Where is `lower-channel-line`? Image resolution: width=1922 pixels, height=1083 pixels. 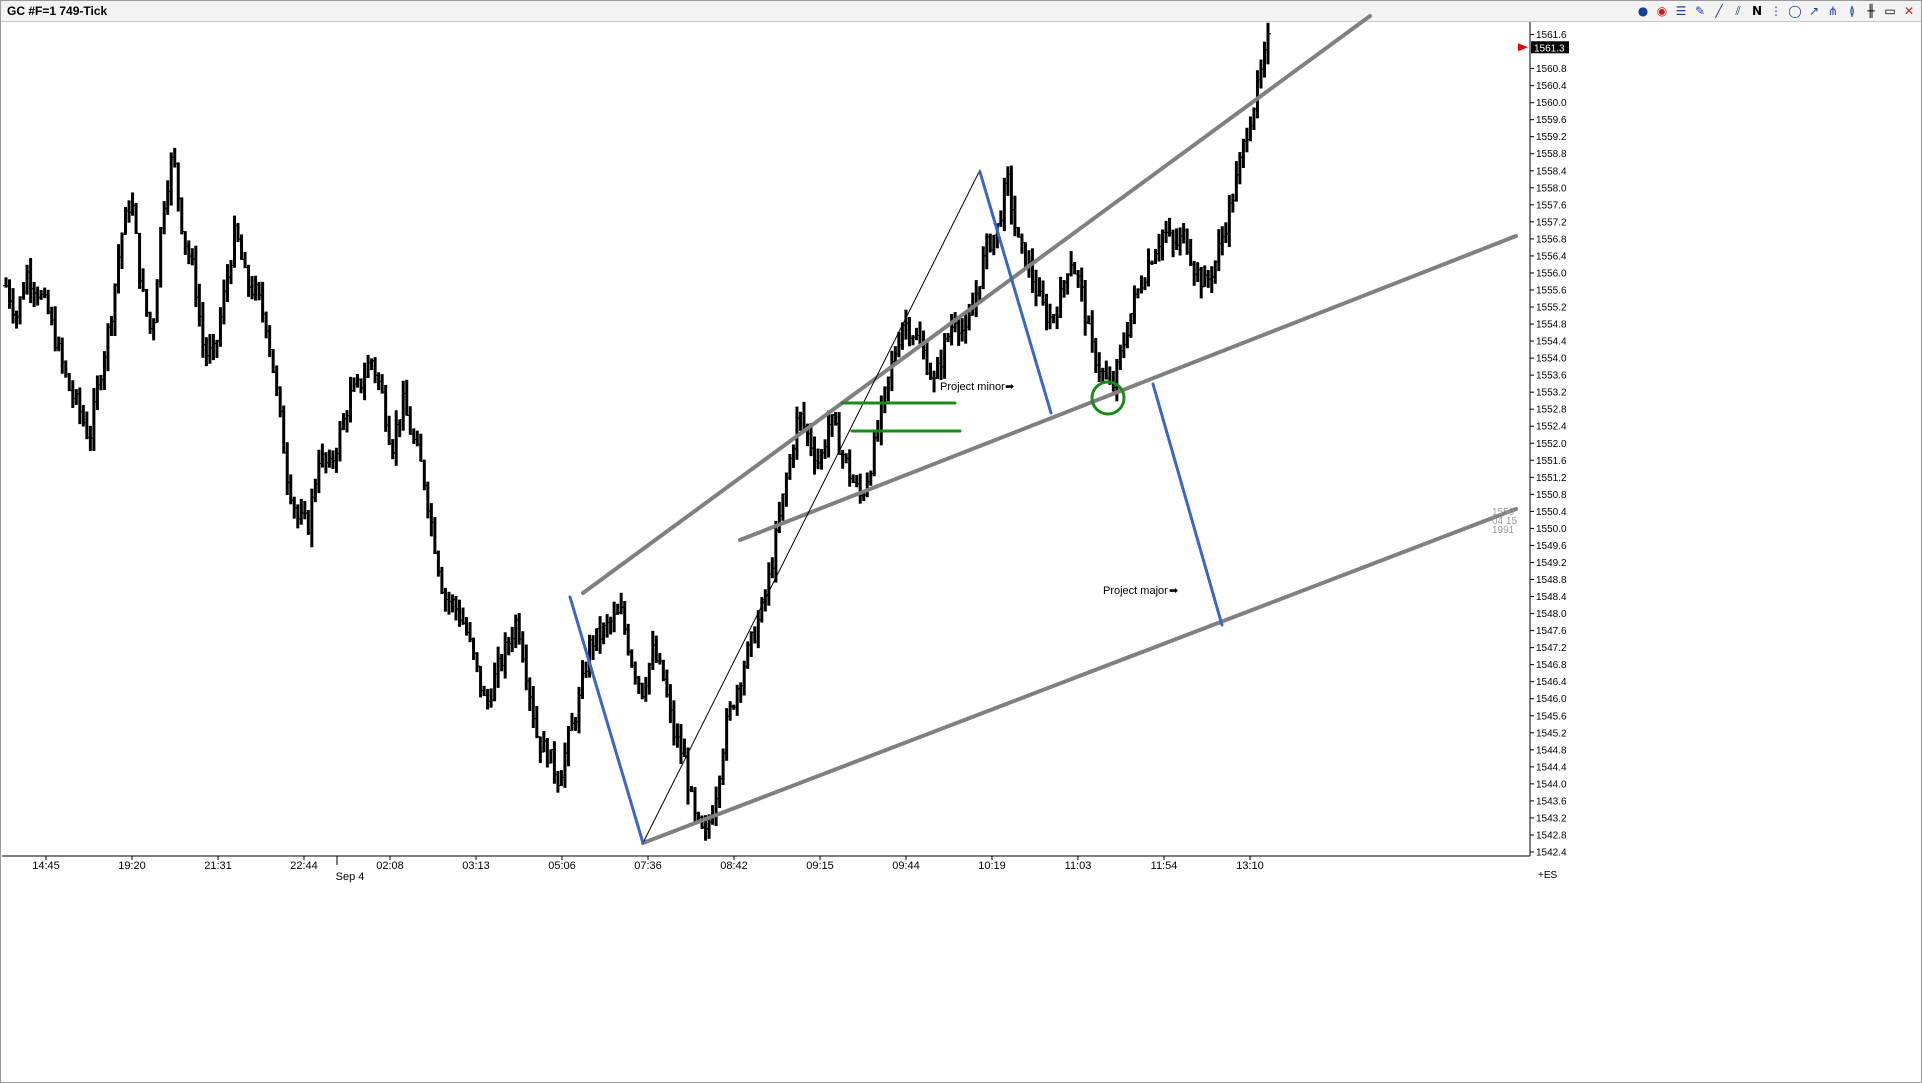
lower-channel-line is located at coordinates (1079, 676).